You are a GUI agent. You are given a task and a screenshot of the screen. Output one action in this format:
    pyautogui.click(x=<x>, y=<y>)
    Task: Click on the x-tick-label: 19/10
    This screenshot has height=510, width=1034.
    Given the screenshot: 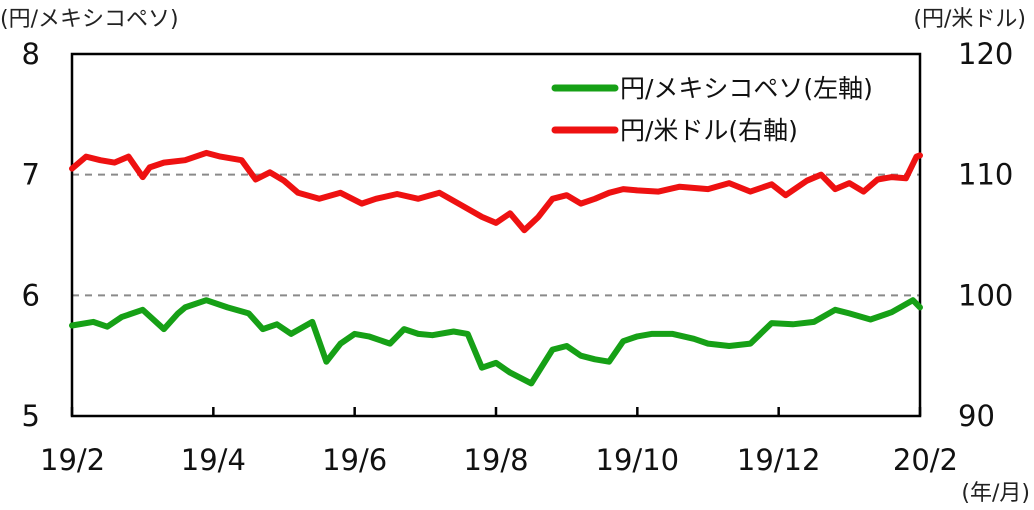 What is the action you would take?
    pyautogui.click(x=638, y=460)
    